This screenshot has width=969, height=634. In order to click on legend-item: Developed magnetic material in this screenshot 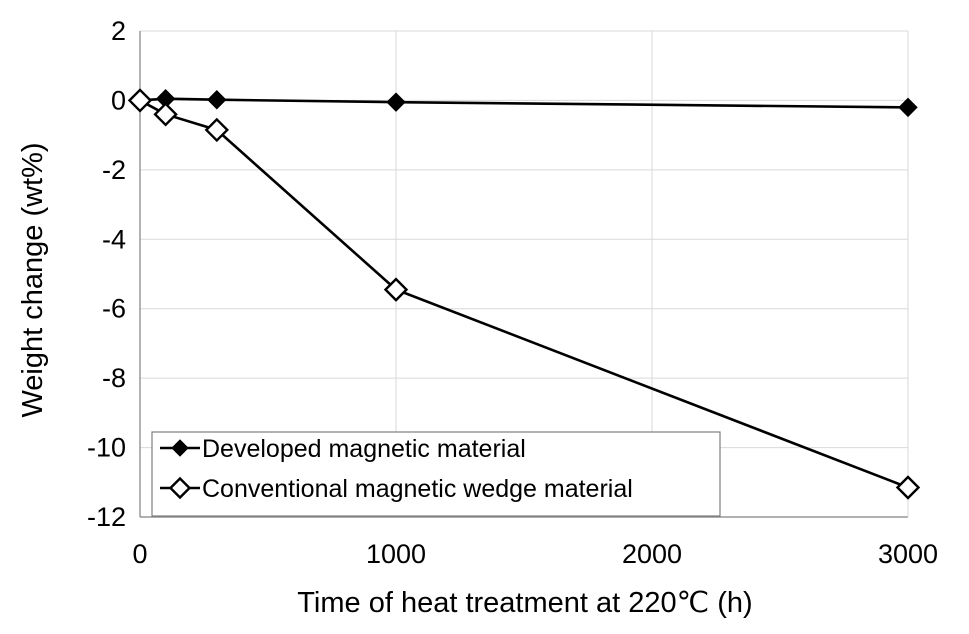, I will do `click(343, 449)`.